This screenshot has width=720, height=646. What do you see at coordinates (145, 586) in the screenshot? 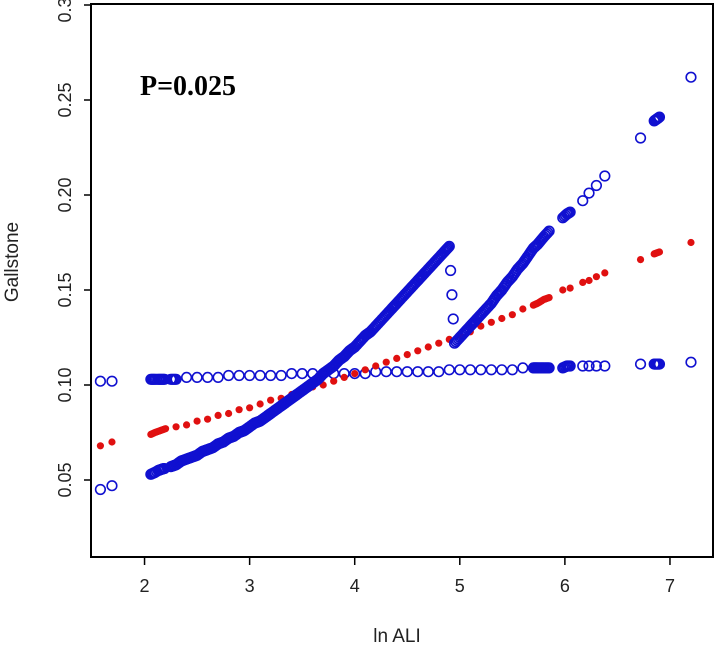
I see `x-tick-label: 2` at bounding box center [145, 586].